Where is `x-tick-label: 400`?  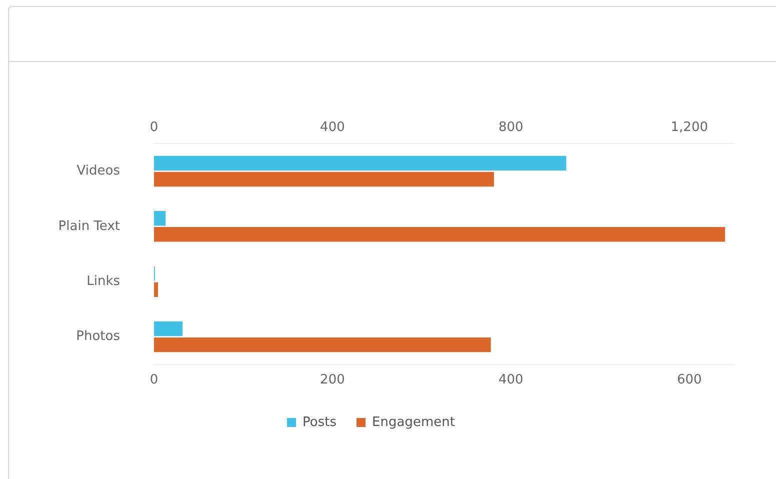
x-tick-label: 400 is located at coordinates (511, 380).